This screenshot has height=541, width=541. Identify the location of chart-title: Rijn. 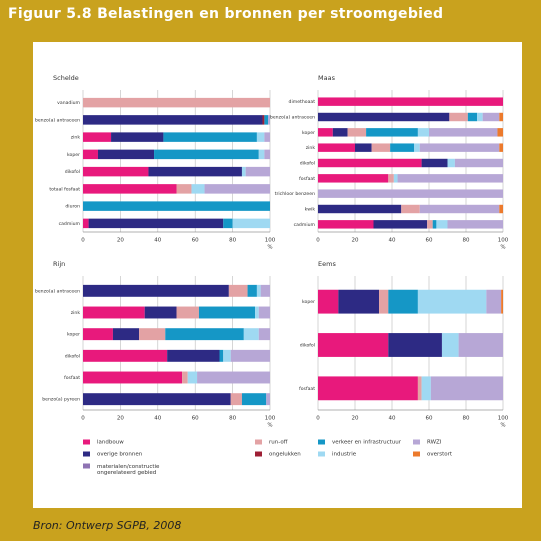
(59, 264).